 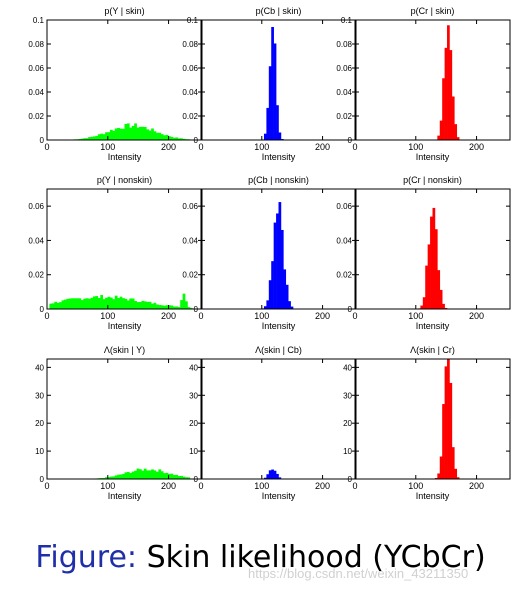 I want to click on y-tick-label: 0.04, so click(x=36, y=92).